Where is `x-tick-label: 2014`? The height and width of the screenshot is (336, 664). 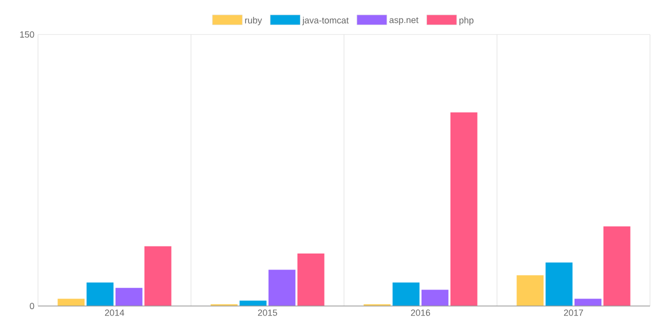 x-tick-label: 2014 is located at coordinates (114, 313).